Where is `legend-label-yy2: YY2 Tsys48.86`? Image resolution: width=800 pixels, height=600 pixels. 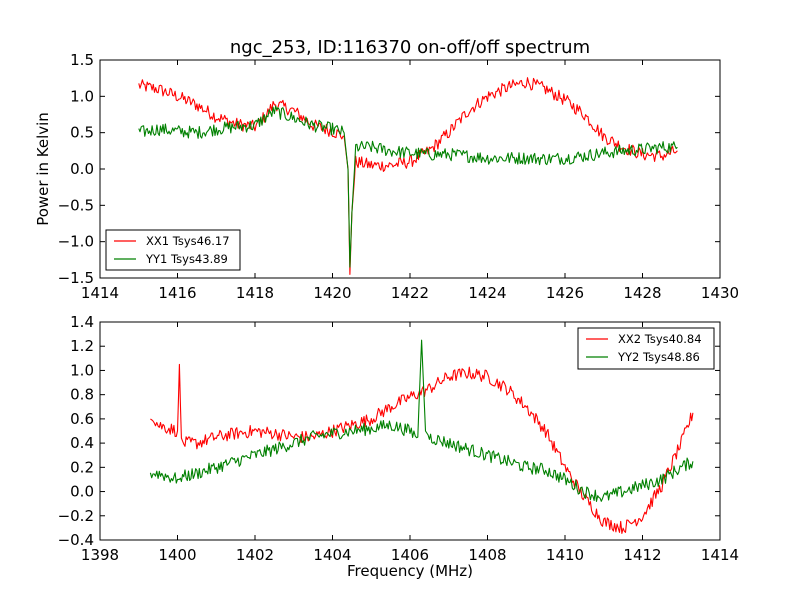
legend-label-yy2: YY2 Tsys48.86 is located at coordinates (658, 357).